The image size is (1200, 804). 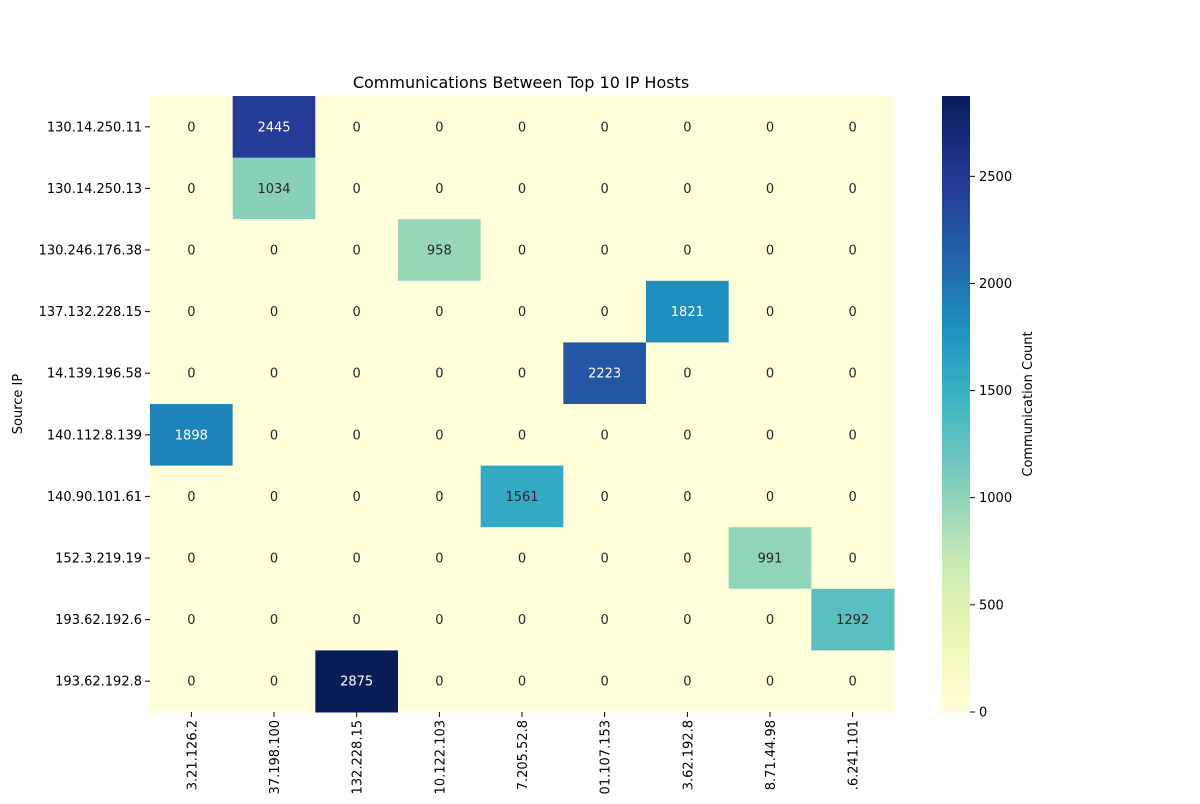 I want to click on column-tick-label: .6.241.101, so click(x=854, y=755).